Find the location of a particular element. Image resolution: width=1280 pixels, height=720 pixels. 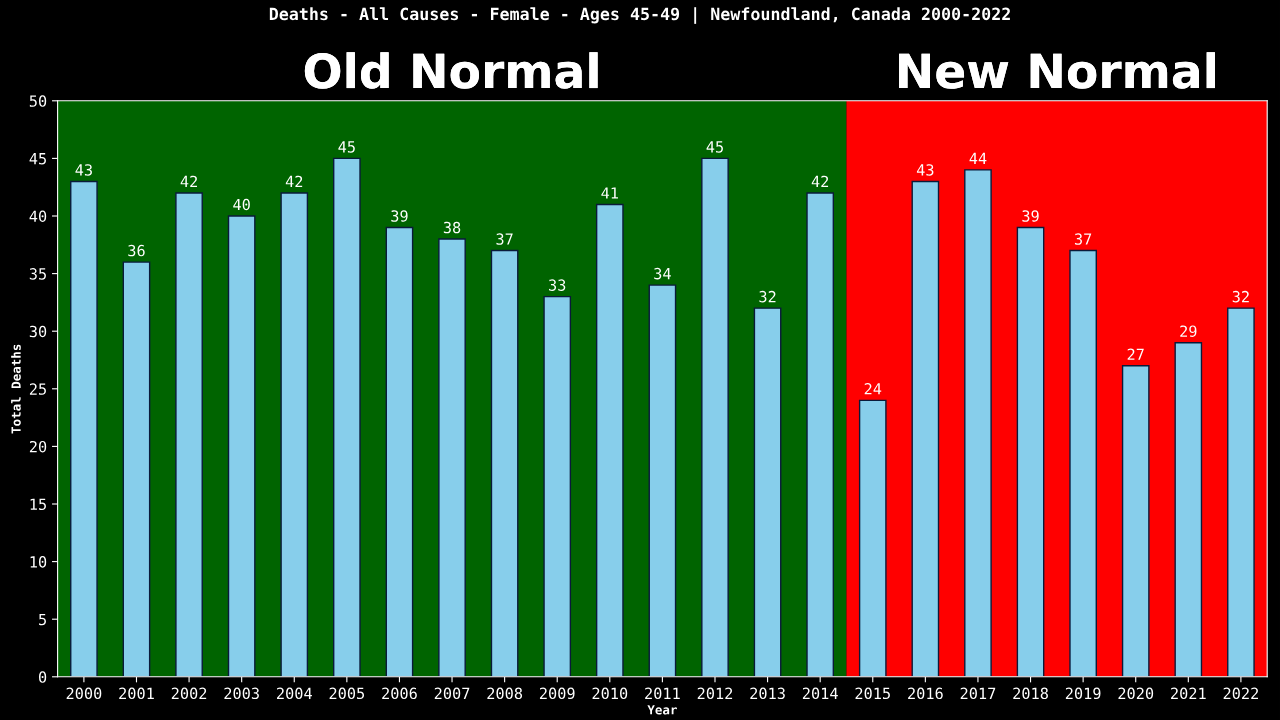

y-tick-label: 10 is located at coordinates (38, 562).